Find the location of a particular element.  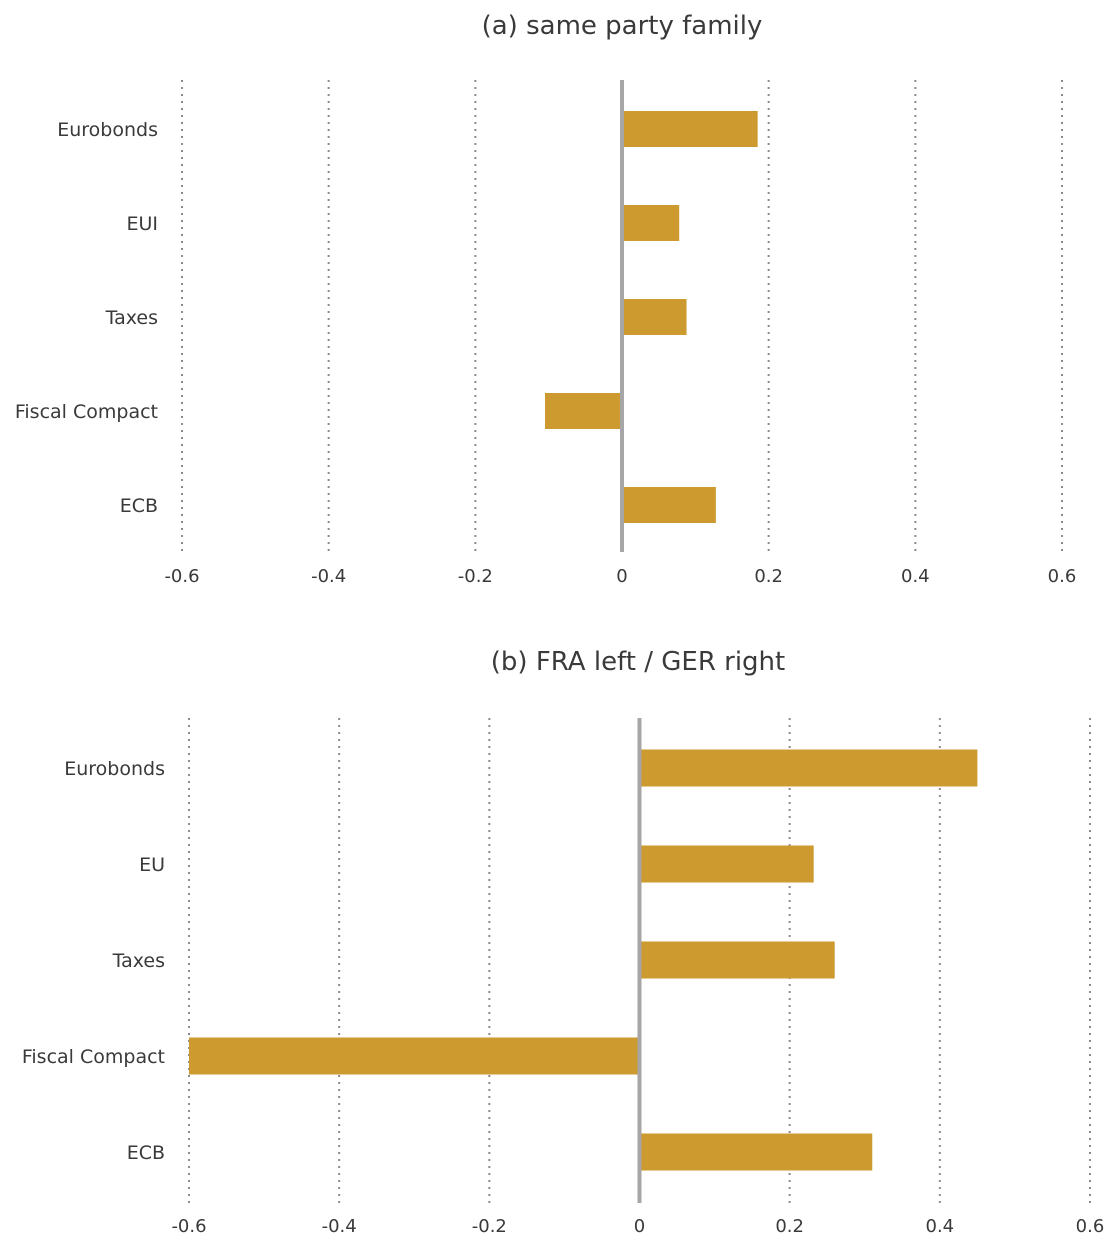

category-label: EUI is located at coordinates (142, 224).